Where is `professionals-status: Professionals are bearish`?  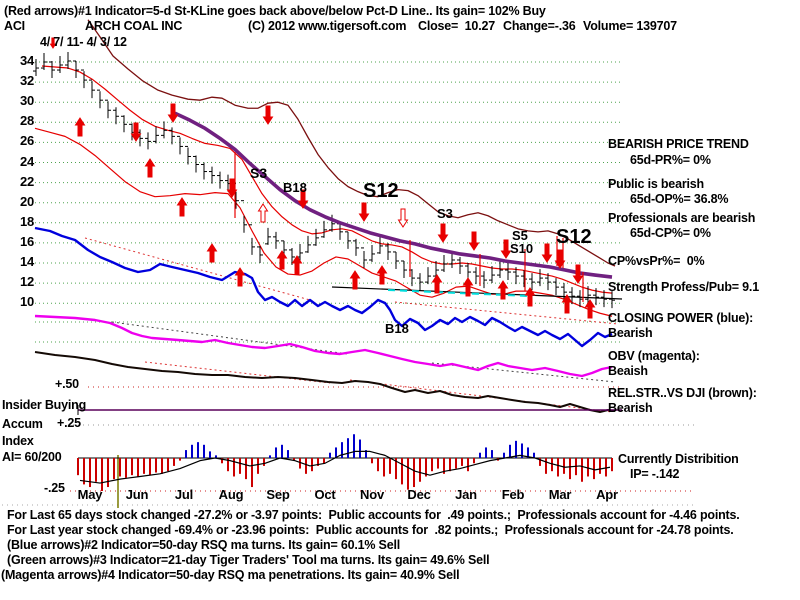 professionals-status: Professionals are bearish is located at coordinates (682, 218).